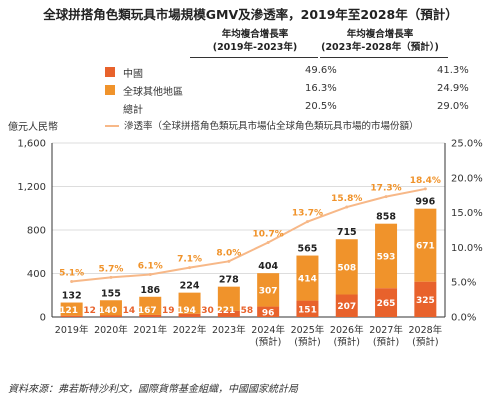  I want to click on rate-value-label: 8.0%, so click(228, 253).